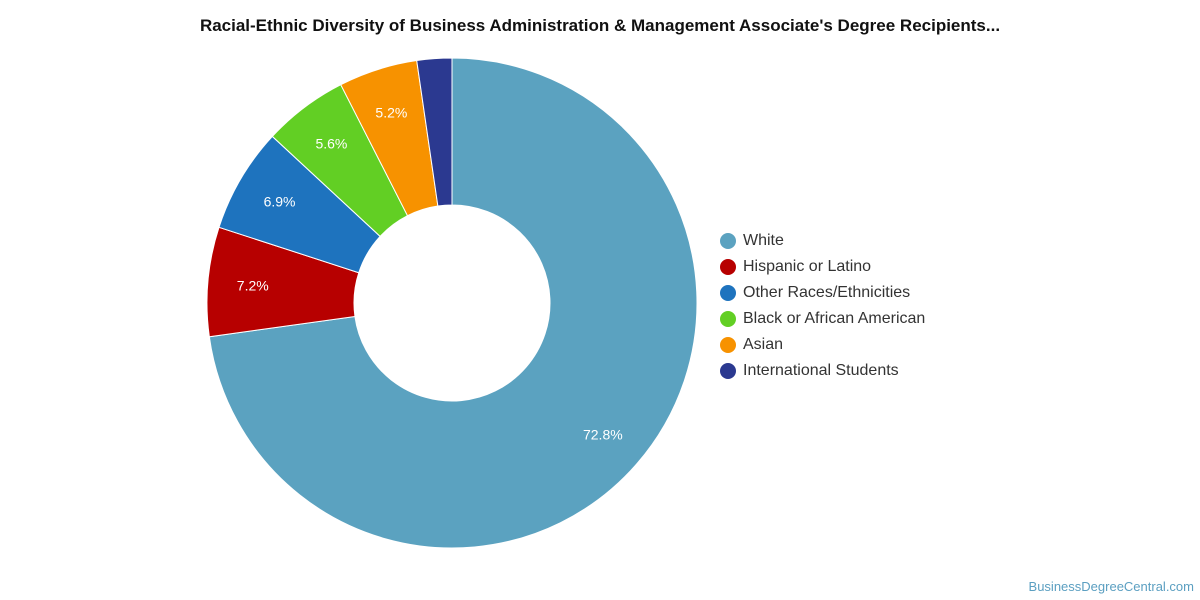  What do you see at coordinates (827, 292) in the screenshot?
I see `legend-label-other-races-ethnicities: Other Races/Ethnicities` at bounding box center [827, 292].